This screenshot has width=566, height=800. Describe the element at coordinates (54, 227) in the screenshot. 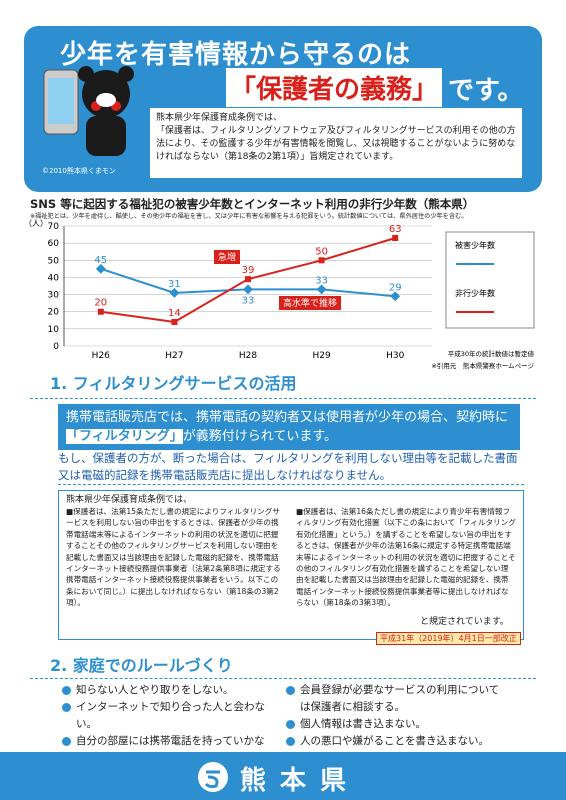

I see `y-tick-label: 70` at that location.